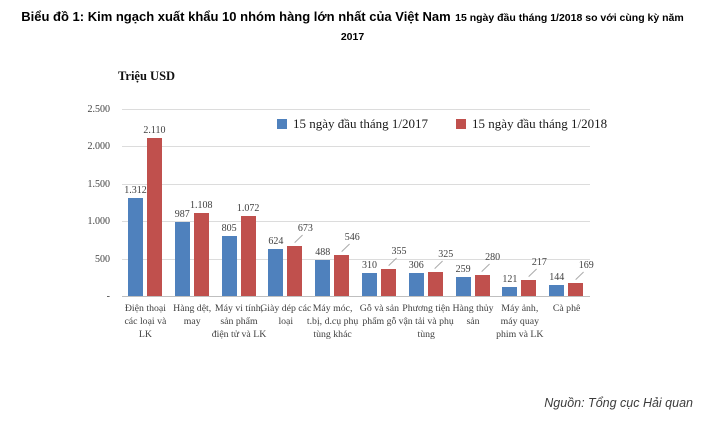  I want to click on bar-value-label-2017: 306, so click(416, 266).